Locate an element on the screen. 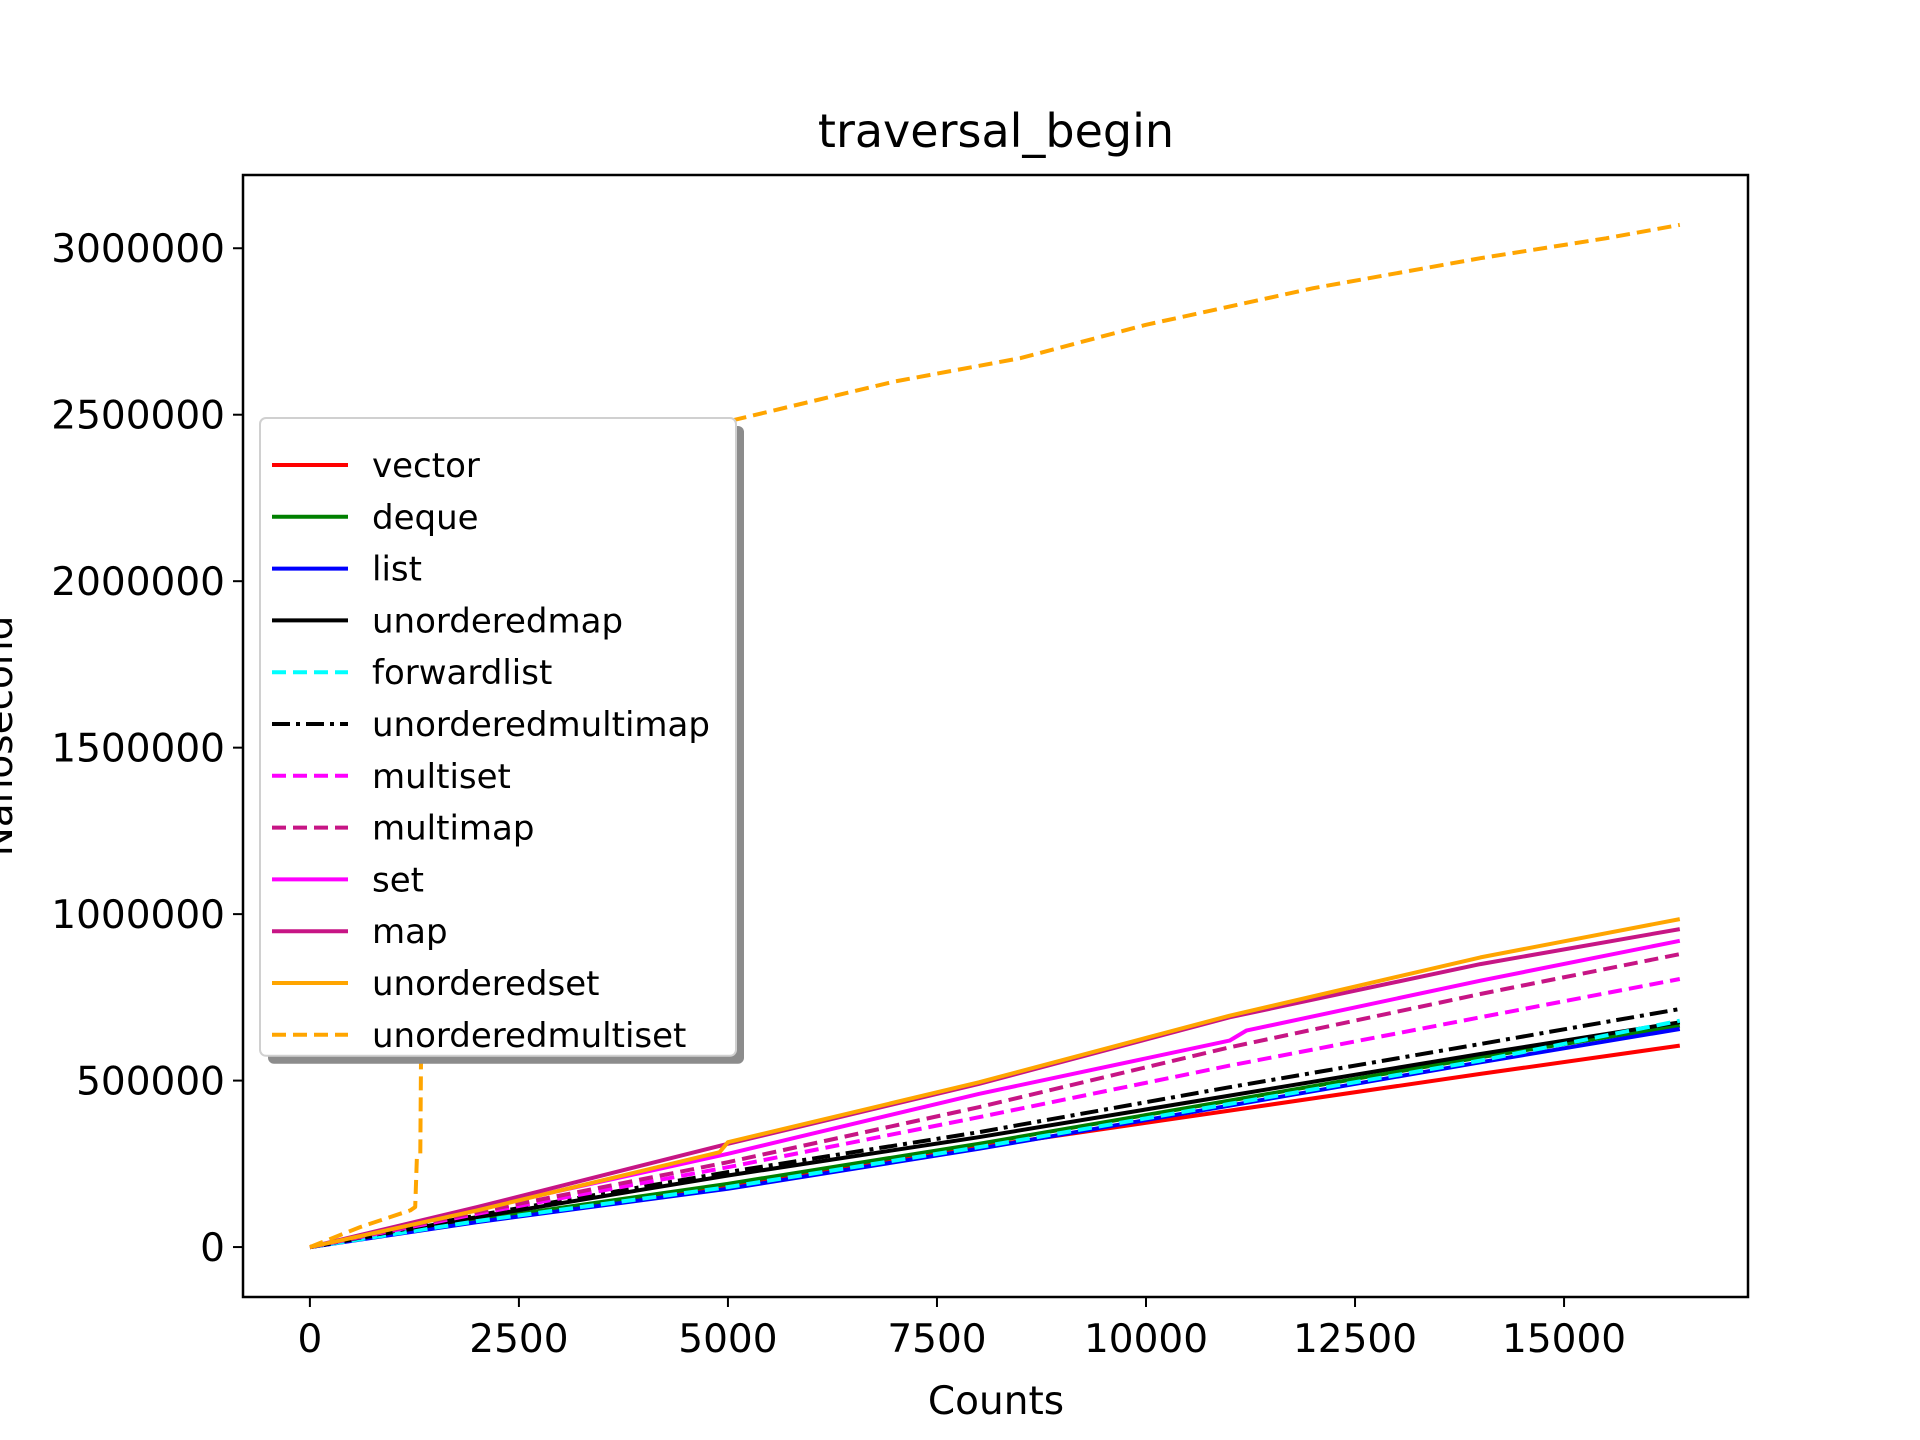  y-tick-label: 500000 is located at coordinates (150, 1082).